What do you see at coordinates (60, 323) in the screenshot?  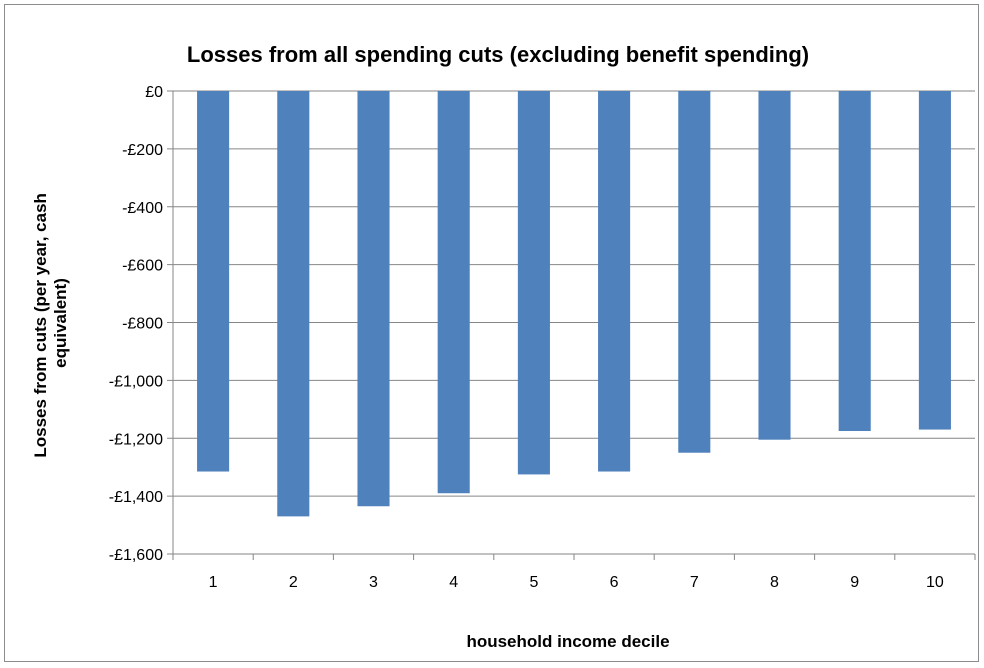 I see `y-axis-title-line-2: equivalent)` at bounding box center [60, 323].